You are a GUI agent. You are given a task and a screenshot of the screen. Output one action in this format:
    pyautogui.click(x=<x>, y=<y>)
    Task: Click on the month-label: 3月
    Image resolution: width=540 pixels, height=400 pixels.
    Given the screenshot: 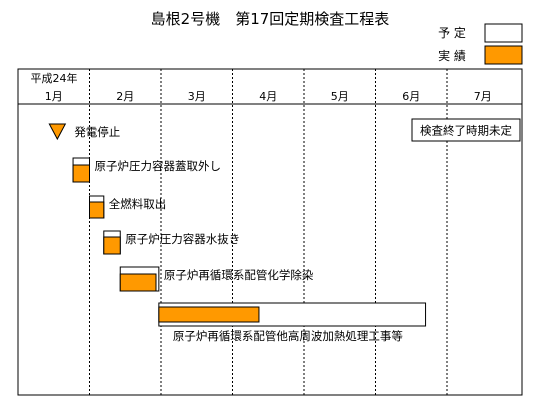 What is the action you would take?
    pyautogui.click(x=197, y=96)
    